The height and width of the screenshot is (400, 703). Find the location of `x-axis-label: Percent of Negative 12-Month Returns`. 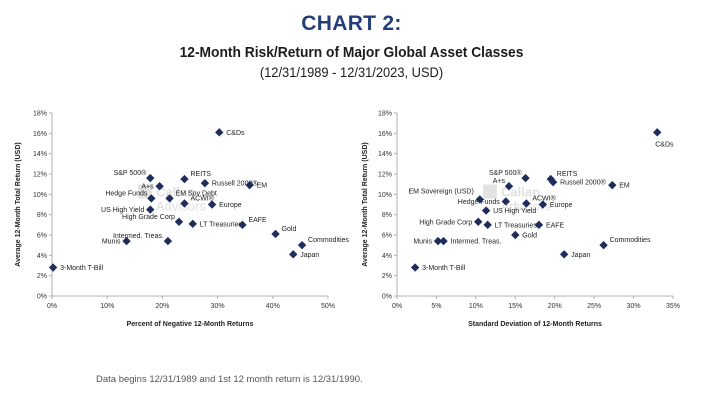

x-axis-label: Percent of Negative 12-Month Returns is located at coordinates (190, 324).